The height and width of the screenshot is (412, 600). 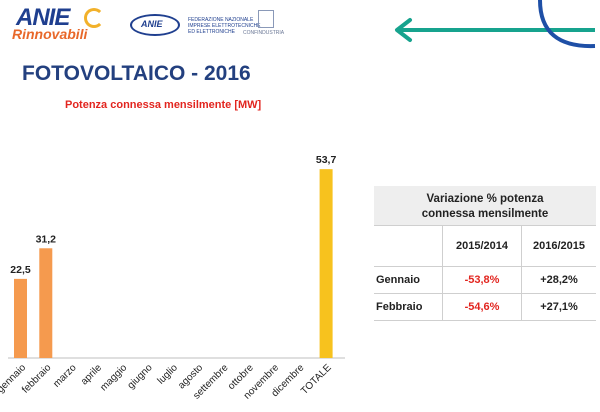 I want to click on variation-table-title: Variazione % potenza connessa mensilmente, so click(x=485, y=206).